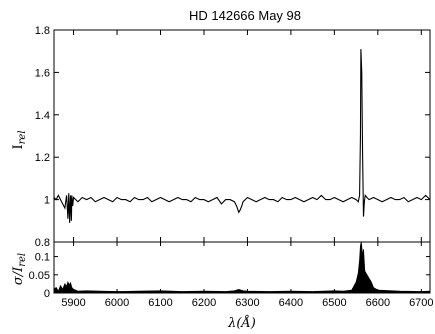  Describe the element at coordinates (42, 258) in the screenshot. I see `sigma-y-tick-label: 0.1` at that location.